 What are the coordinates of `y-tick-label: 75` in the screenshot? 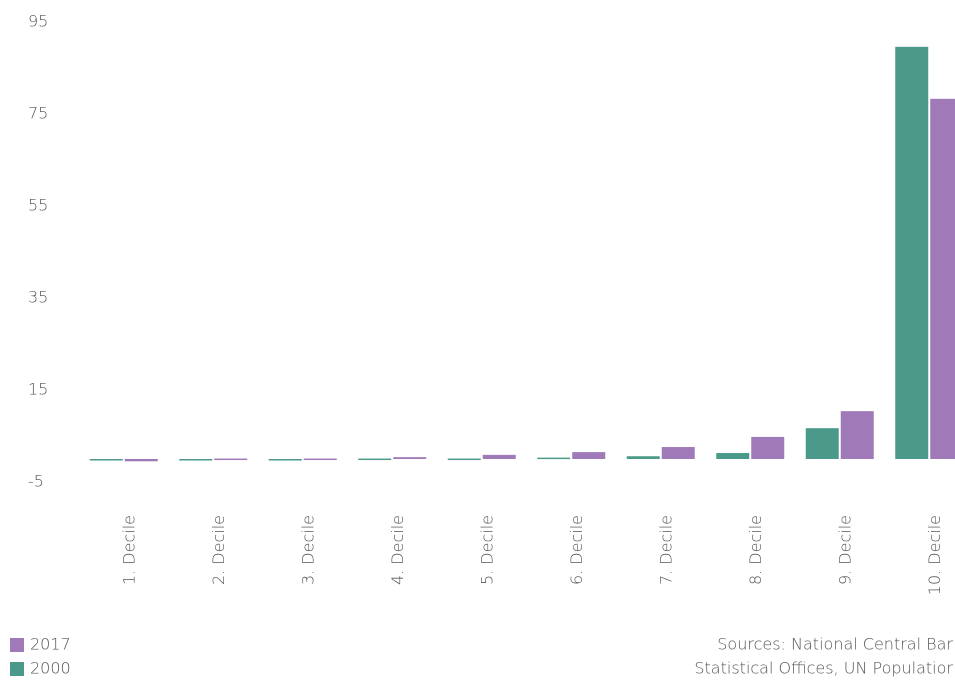 It's located at (38, 113).